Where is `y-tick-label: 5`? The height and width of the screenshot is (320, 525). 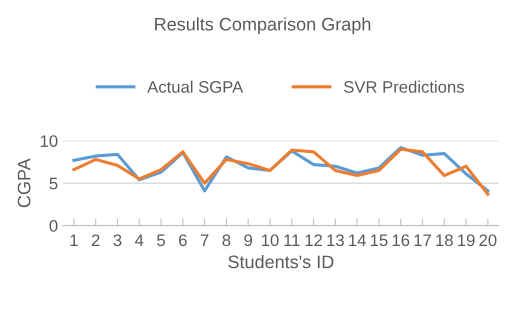
y-tick-label: 5 is located at coordinates (54, 184).